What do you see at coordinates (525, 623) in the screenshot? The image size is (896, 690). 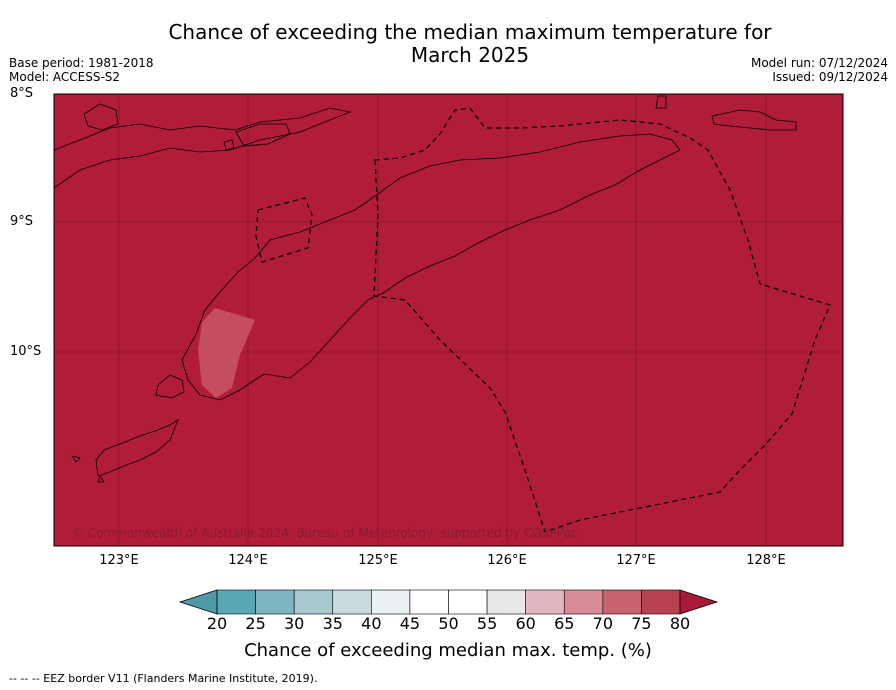 I see `colorbar-tick-label: 60` at bounding box center [525, 623].